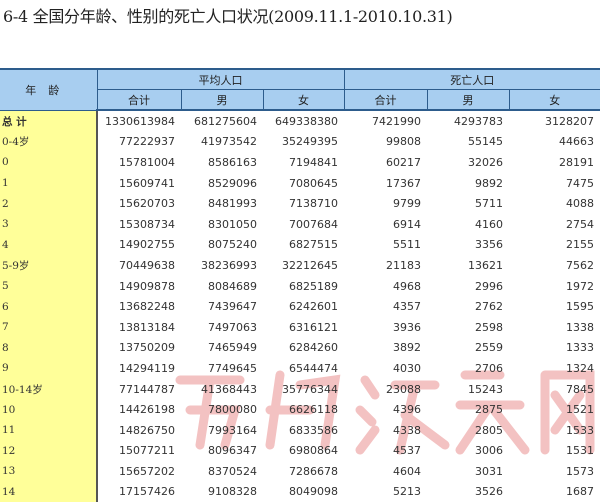  I want to click on value-cell: 1573, so click(580, 471).